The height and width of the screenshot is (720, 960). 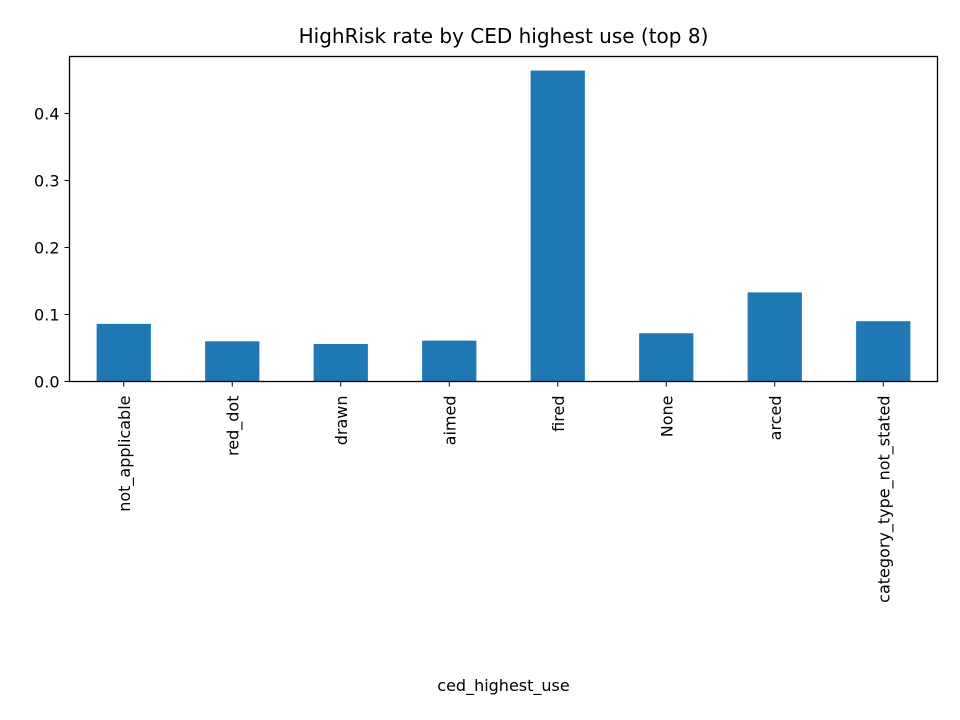 What do you see at coordinates (666, 417) in the screenshot?
I see `x-tick-label: None` at bounding box center [666, 417].